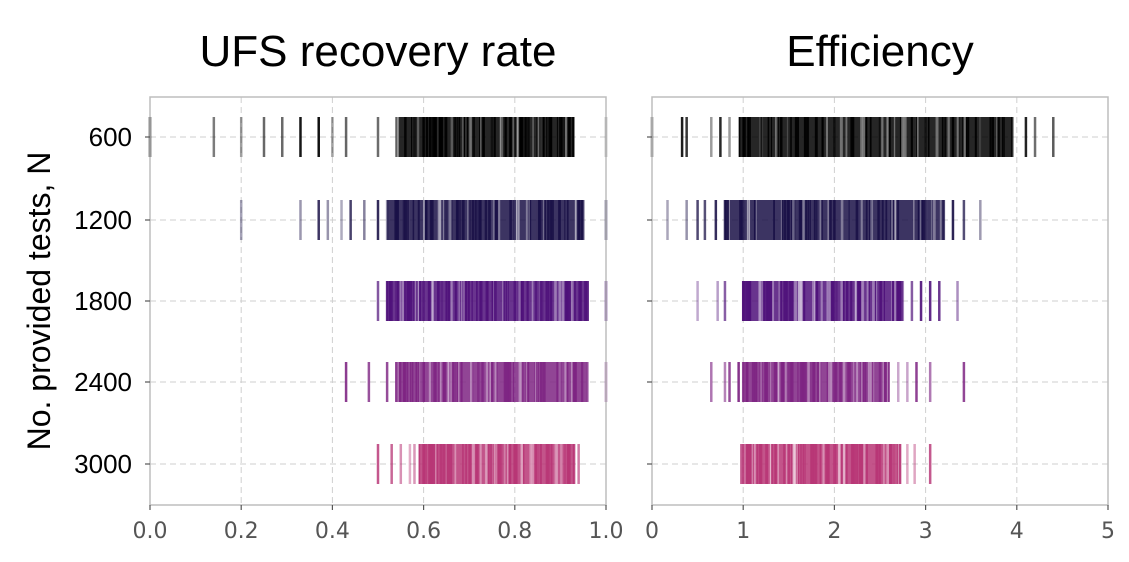 This screenshot has height=562, width=1129. What do you see at coordinates (378, 51) in the screenshot?
I see `panel-title: UFS recovery rate` at bounding box center [378, 51].